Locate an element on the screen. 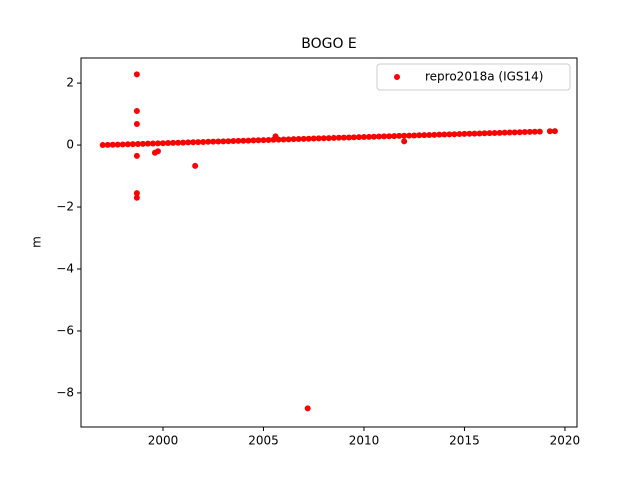 This screenshot has width=640, height=484. x-tick-label: 2000 is located at coordinates (163, 441).